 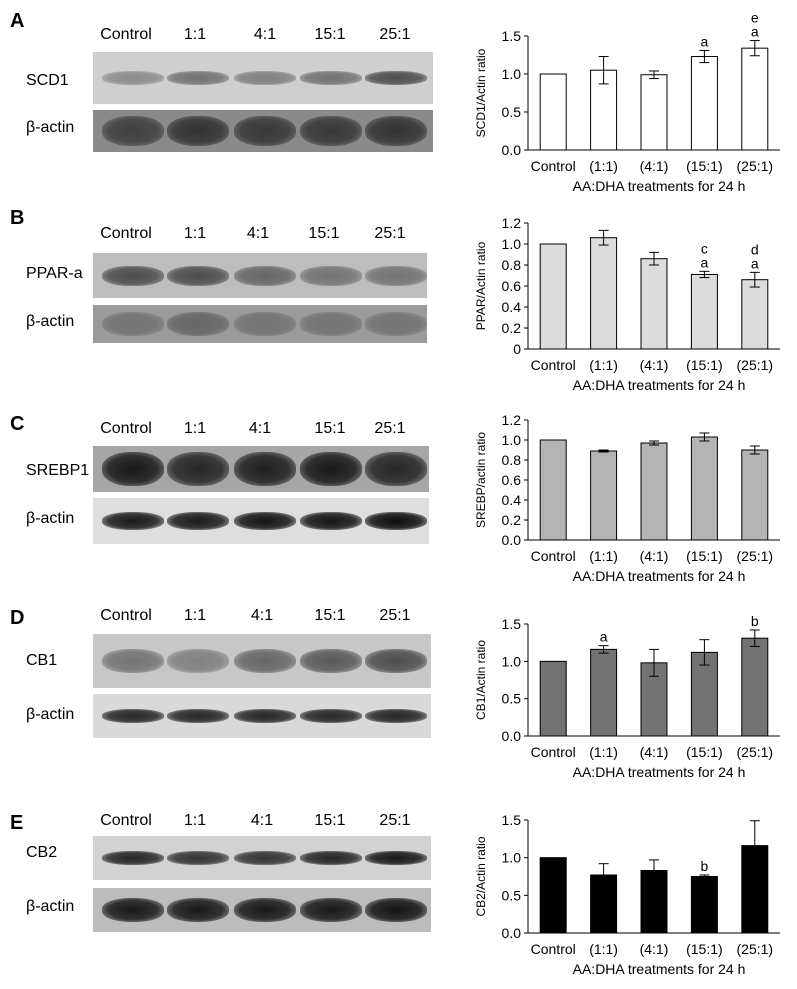 What do you see at coordinates (481, 876) in the screenshot?
I see `y-axis-label: CB2/Actin ratio` at bounding box center [481, 876].